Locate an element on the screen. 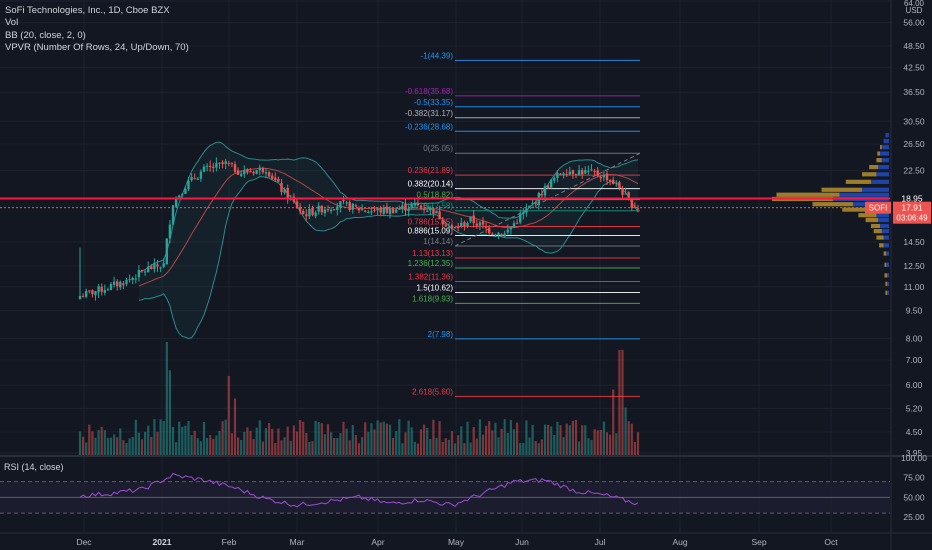  time-tick-label: Feb is located at coordinates (229, 542).